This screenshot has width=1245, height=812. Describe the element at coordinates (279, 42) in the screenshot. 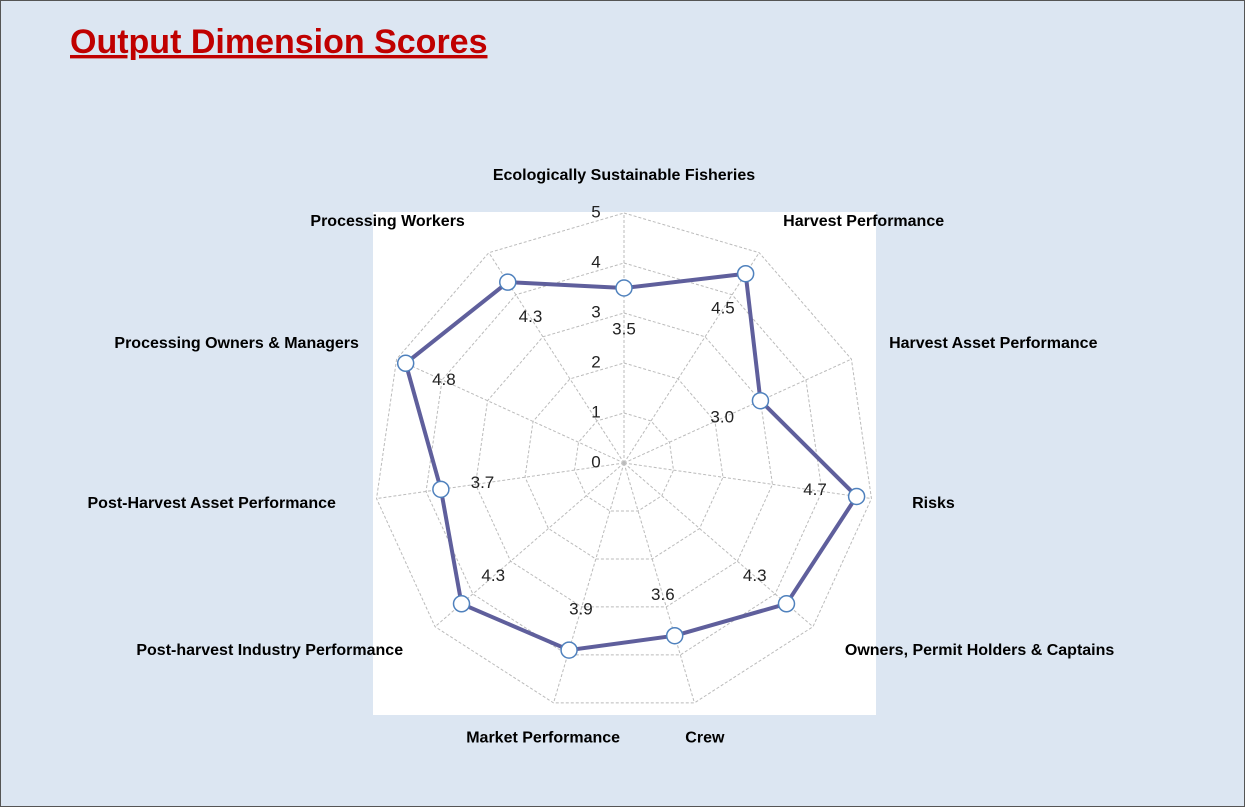

I see `chart-title: Output Dimension Scores` at that location.